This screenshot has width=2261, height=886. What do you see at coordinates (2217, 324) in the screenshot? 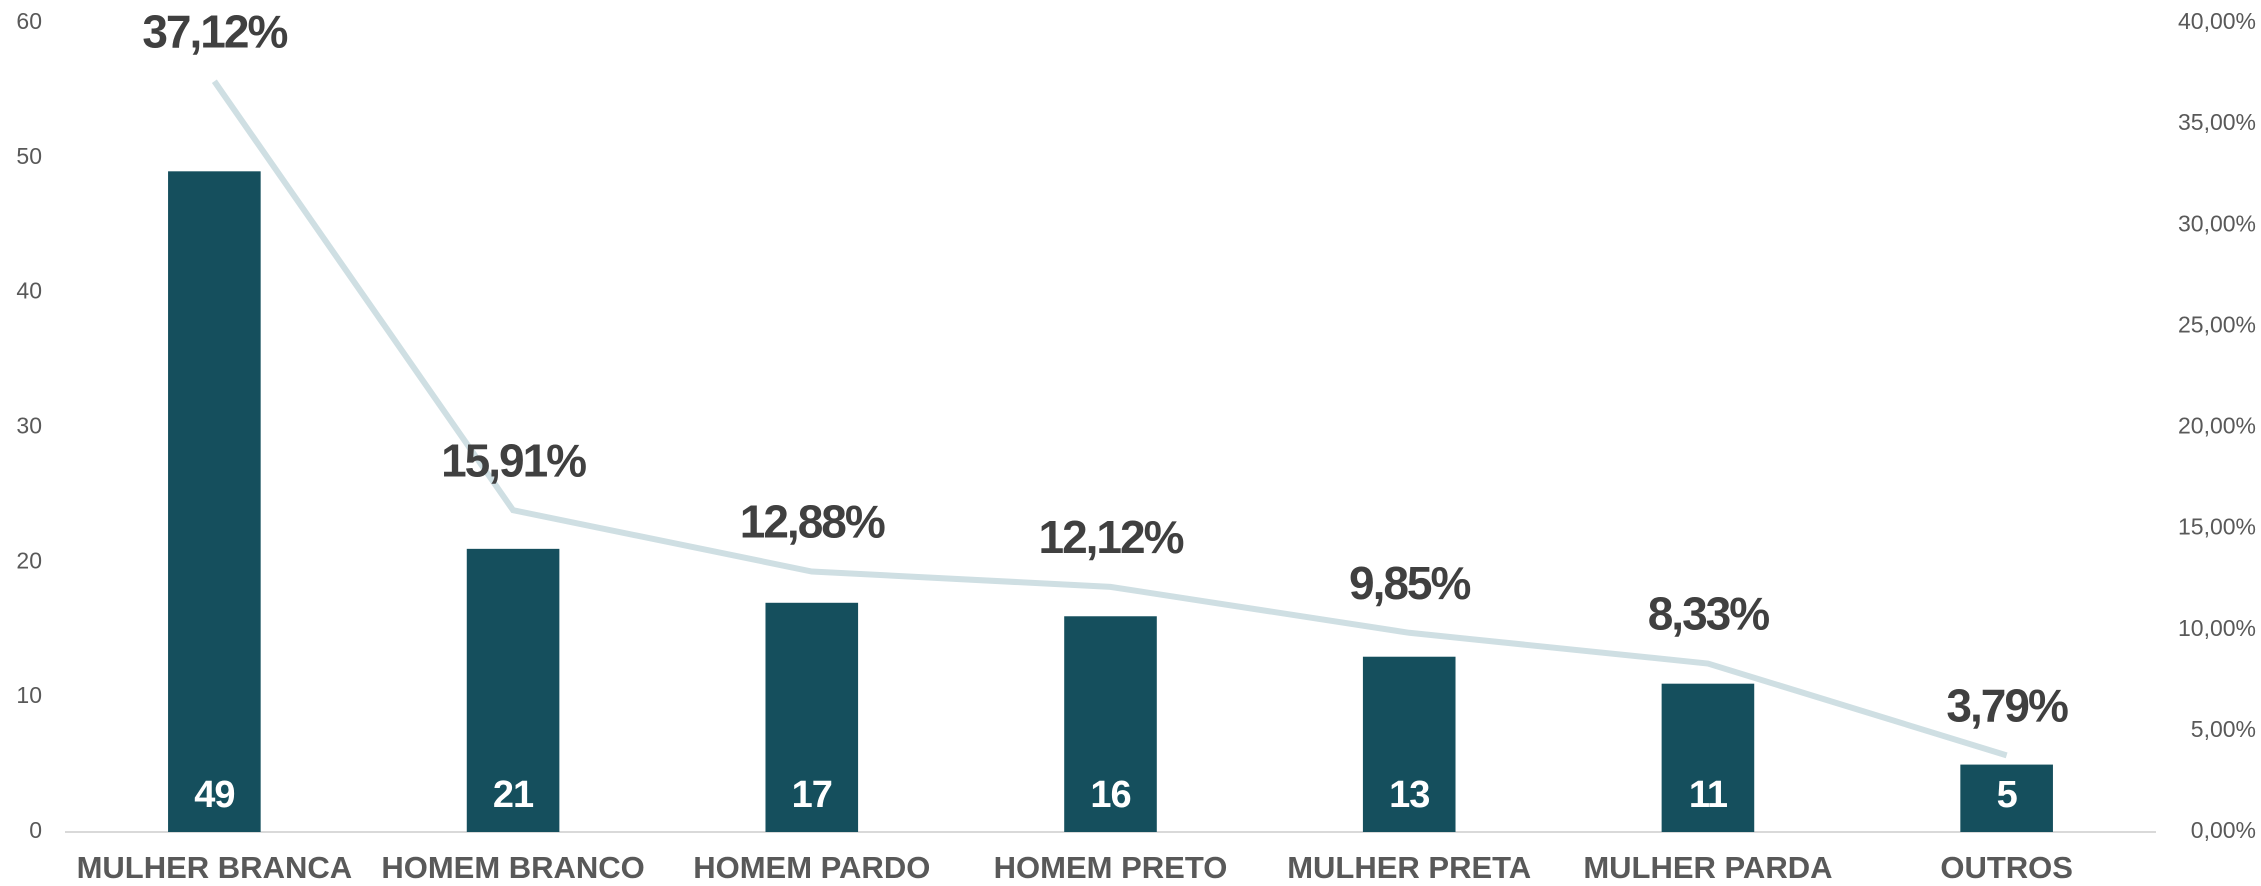
I see `y2-tick-label: 25,00%` at bounding box center [2217, 324].